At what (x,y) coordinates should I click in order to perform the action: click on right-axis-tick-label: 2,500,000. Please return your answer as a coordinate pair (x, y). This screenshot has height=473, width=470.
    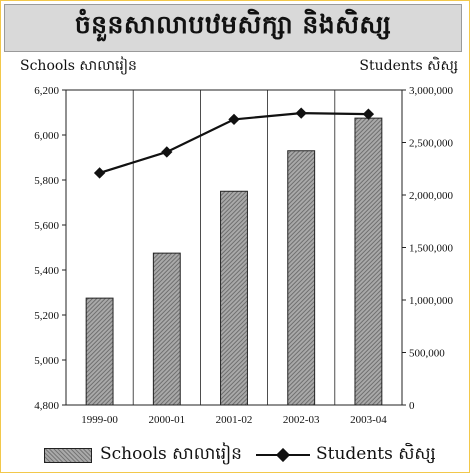
    Looking at the image, I should click on (431, 144).